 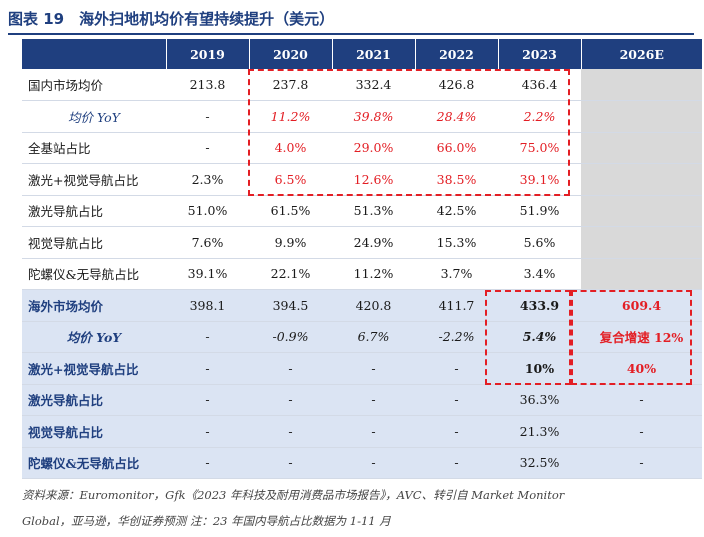 What do you see at coordinates (171, 19) in the screenshot?
I see `figure-title: 图表 19 海外扫地机均价有望持续提升（美元）` at bounding box center [171, 19].